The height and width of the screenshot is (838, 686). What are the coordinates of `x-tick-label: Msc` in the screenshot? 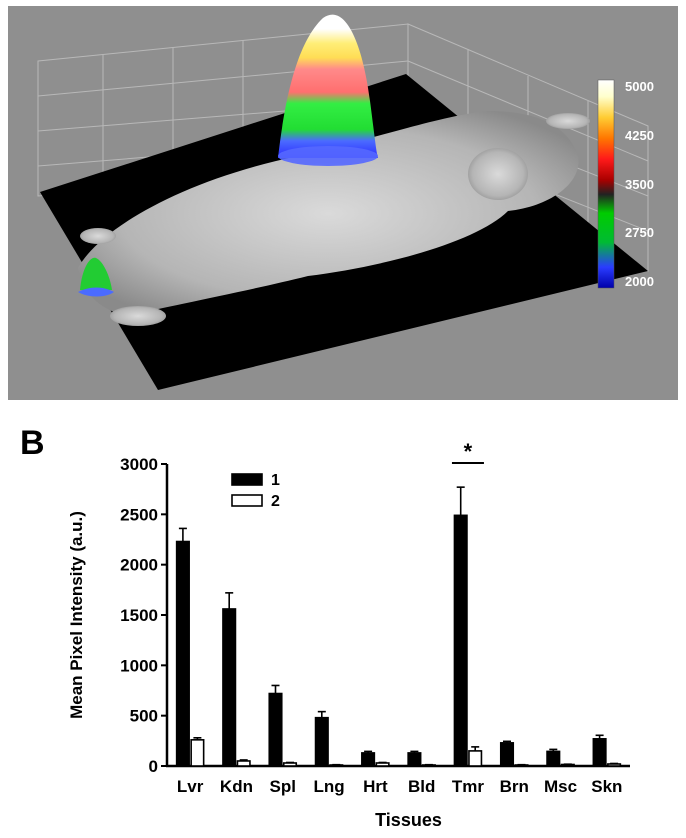 It's located at (560, 786).